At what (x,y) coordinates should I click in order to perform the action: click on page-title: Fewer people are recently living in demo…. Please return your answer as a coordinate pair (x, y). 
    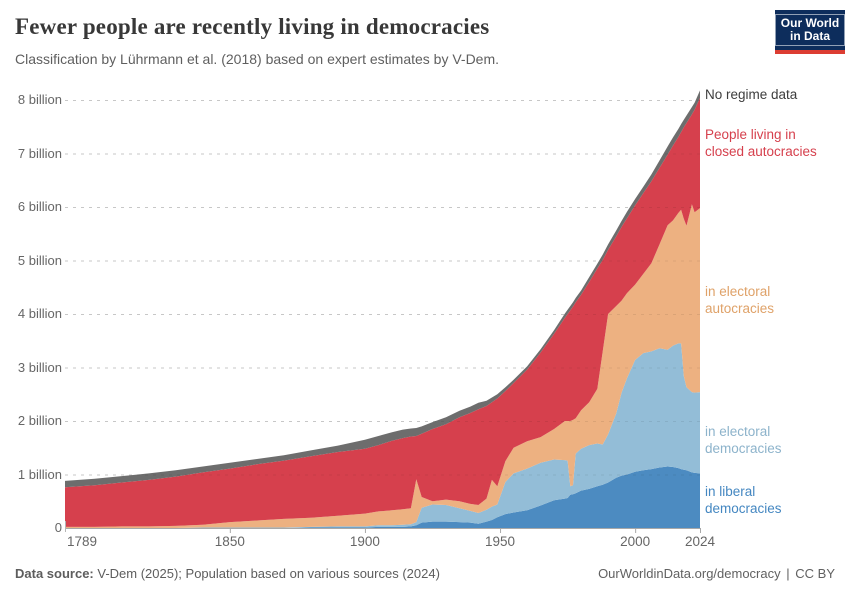
    Looking at the image, I should click on (252, 26).